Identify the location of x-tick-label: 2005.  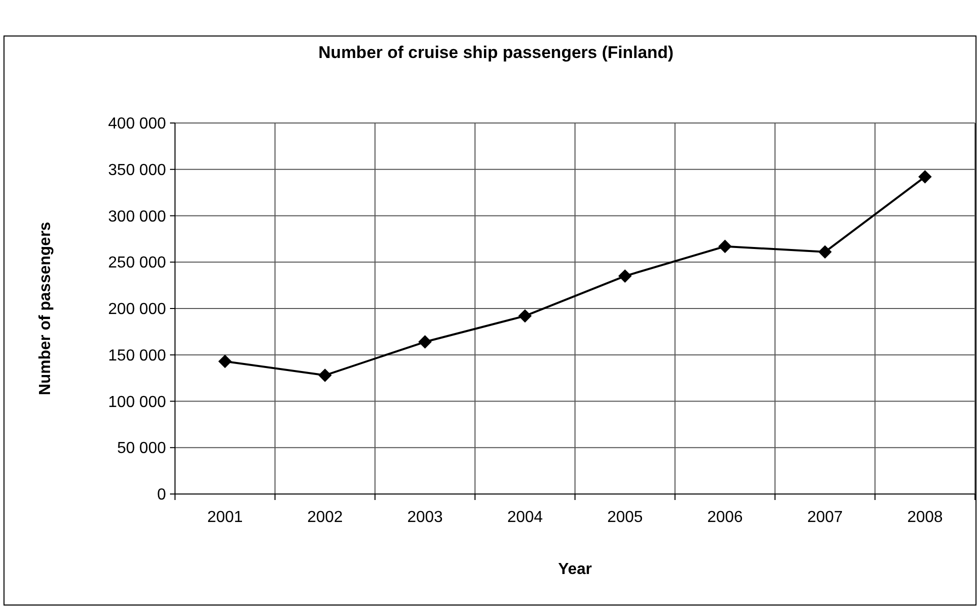
(625, 517).